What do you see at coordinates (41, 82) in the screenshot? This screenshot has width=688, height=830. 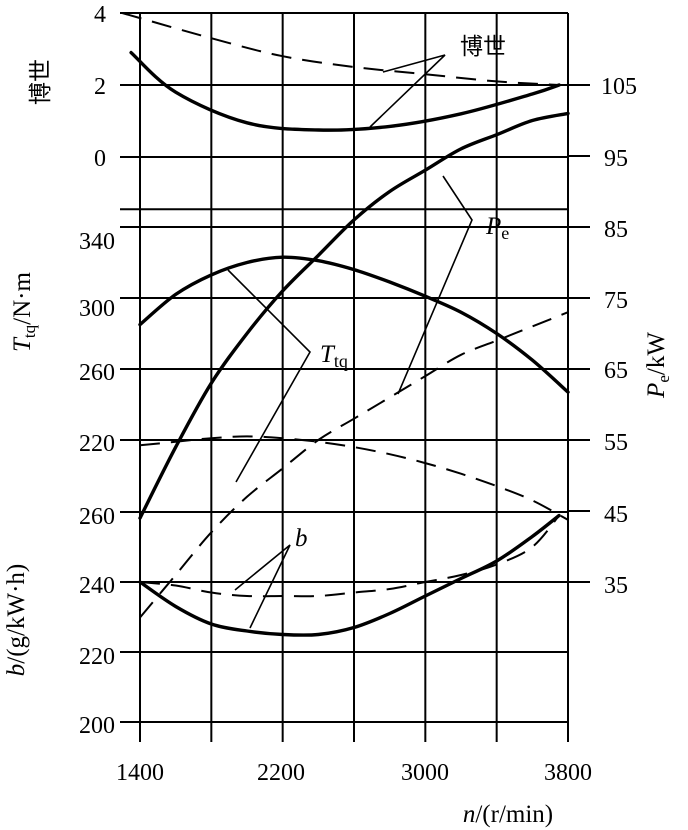 I see `bosch-axis-label: 博世` at bounding box center [41, 82].